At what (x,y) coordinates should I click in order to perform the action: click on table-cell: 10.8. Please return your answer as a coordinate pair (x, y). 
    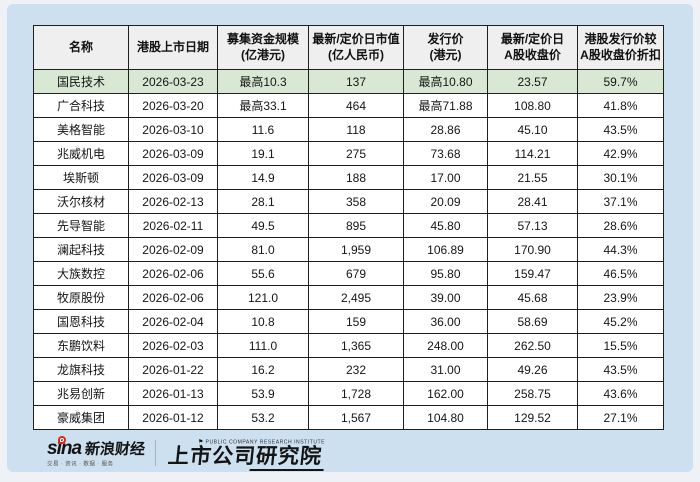
    Looking at the image, I should click on (263, 321).